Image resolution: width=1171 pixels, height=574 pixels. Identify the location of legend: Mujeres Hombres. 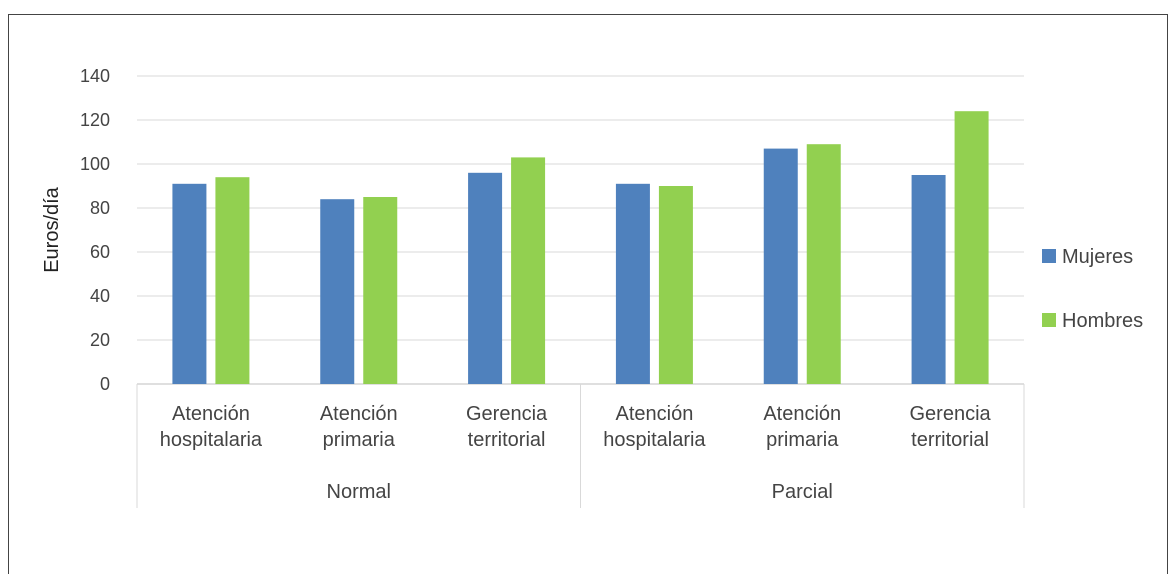
(1092, 289).